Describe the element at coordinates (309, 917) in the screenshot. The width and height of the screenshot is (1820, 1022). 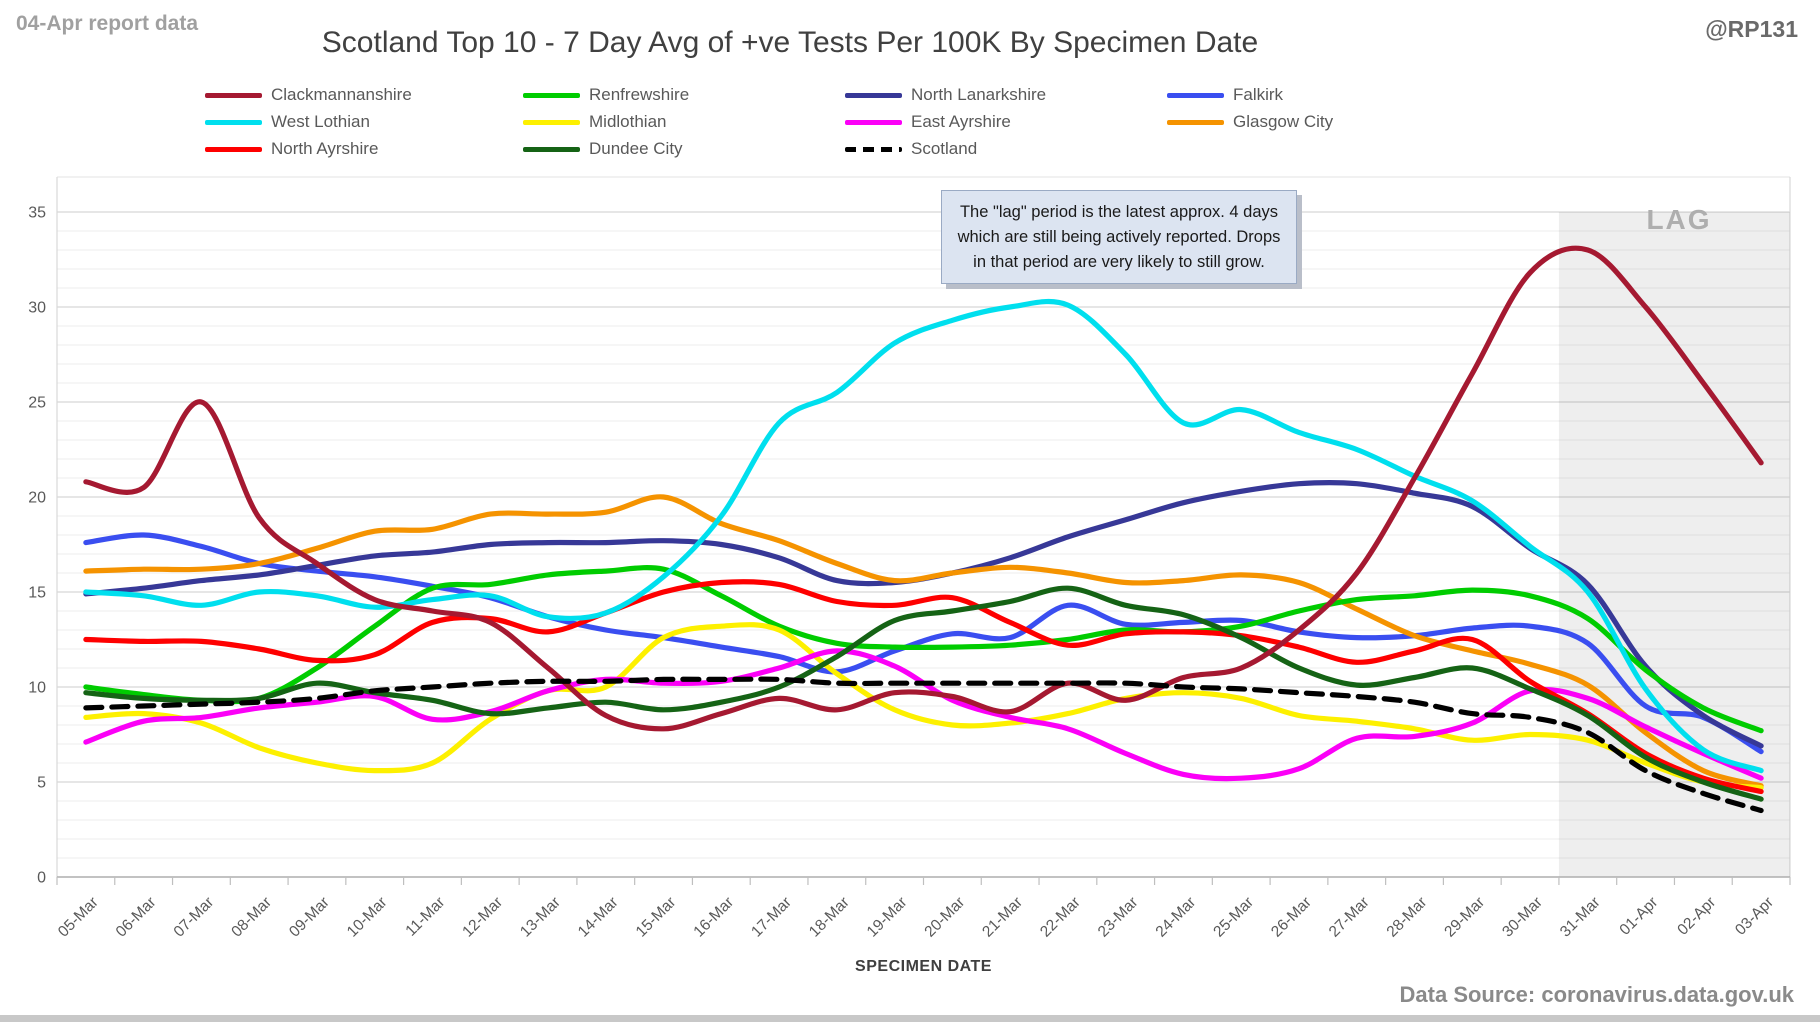
I see `x-axis-label: 09-Mar` at that location.